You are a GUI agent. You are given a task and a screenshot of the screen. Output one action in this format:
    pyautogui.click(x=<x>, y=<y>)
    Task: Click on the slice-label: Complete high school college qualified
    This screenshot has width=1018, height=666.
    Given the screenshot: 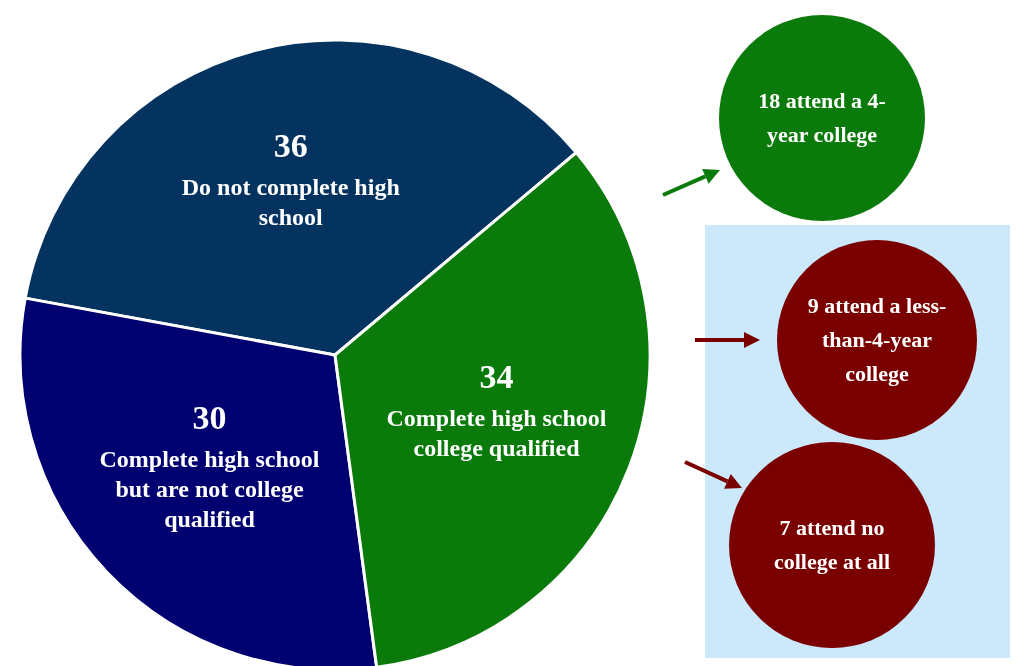 What is the action you would take?
    pyautogui.click(x=496, y=432)
    